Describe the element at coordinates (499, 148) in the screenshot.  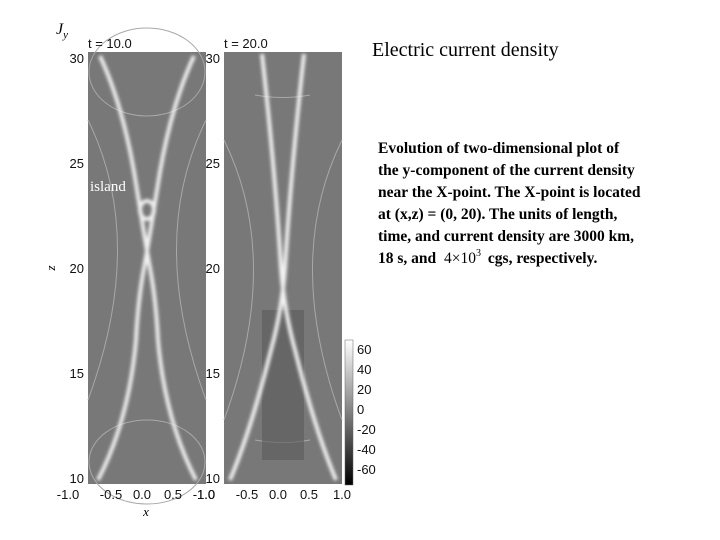
I see `description-line: Evolution of two-dimensional plot of` at that location.